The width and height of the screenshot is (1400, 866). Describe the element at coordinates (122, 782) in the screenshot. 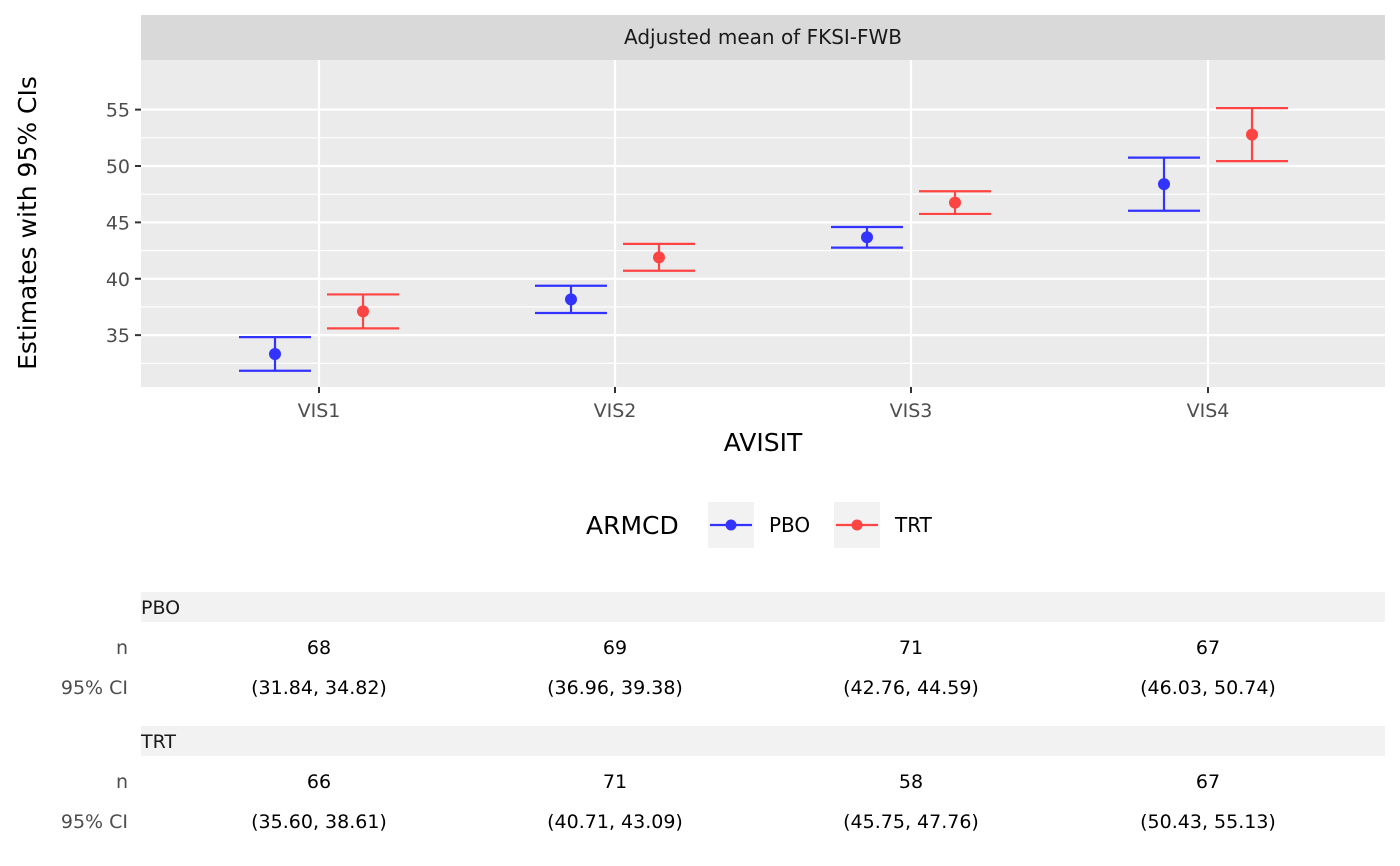

I see `table-row-label-n-trt: n` at that location.